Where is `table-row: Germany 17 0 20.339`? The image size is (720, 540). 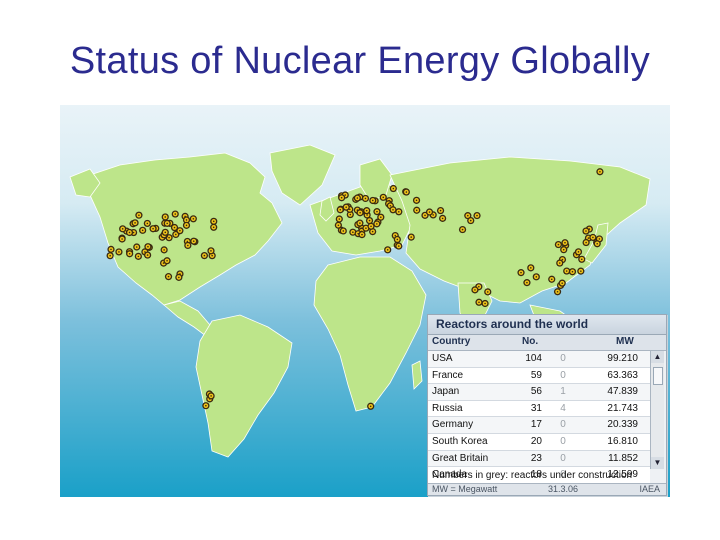
table-row: Germany 17 0 20.339 is located at coordinates (539, 425).